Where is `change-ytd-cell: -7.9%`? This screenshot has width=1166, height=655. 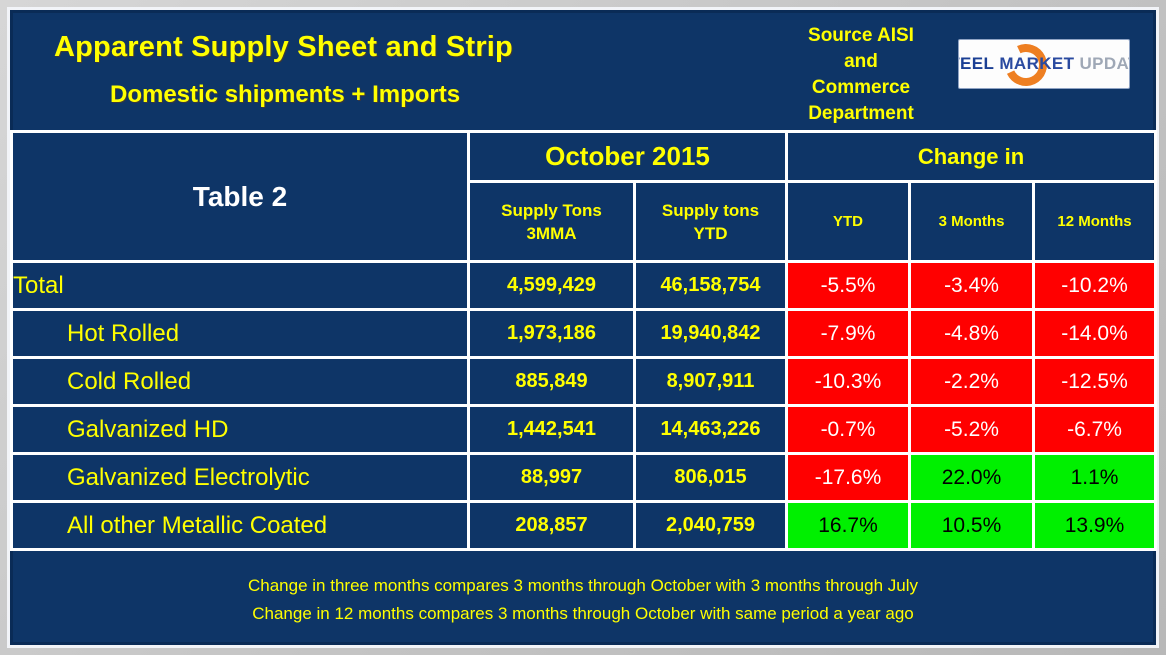
change-ytd-cell: -7.9% is located at coordinates (848, 333).